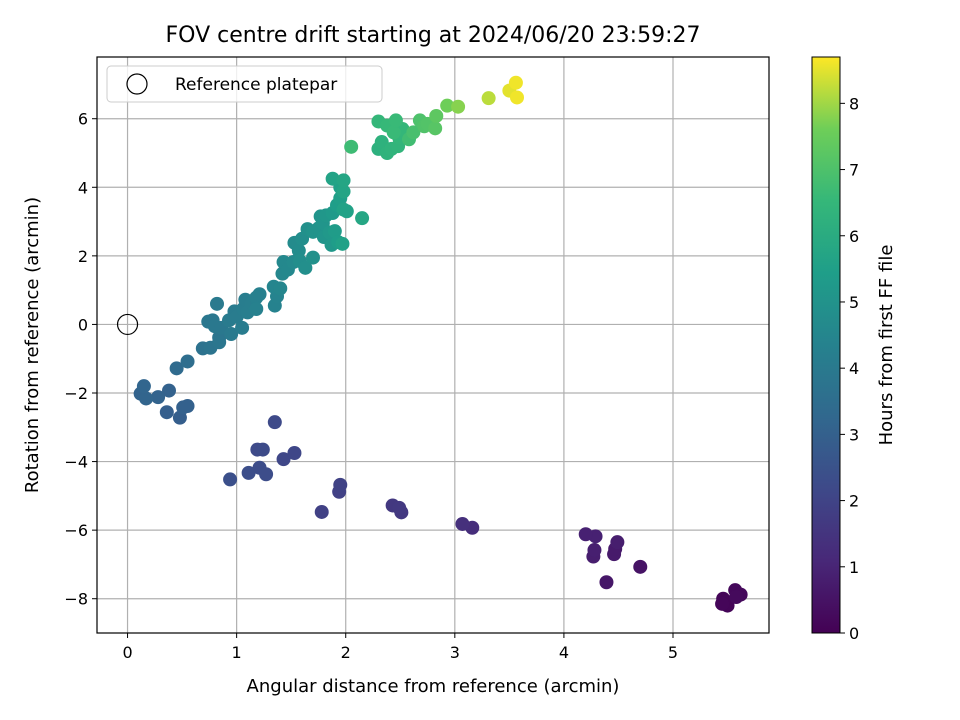 The width and height of the screenshot is (960, 720). Describe the element at coordinates (854, 103) in the screenshot. I see `colorbar-tick-label: 8` at that location.